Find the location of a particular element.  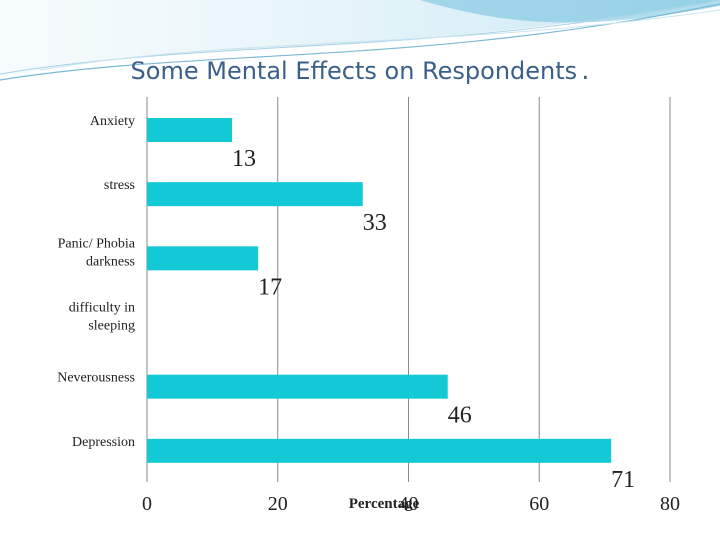

category-label-4: Neverousness is located at coordinates (96, 378).